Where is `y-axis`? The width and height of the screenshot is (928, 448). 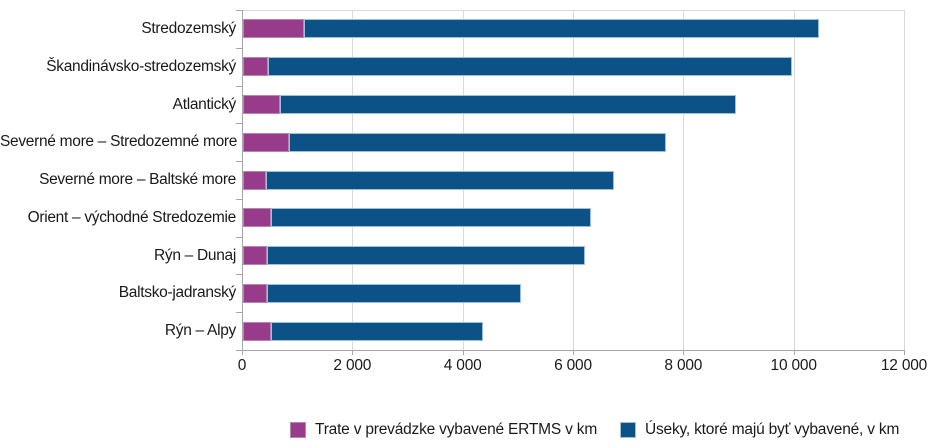 y-axis is located at coordinates (242, 180).